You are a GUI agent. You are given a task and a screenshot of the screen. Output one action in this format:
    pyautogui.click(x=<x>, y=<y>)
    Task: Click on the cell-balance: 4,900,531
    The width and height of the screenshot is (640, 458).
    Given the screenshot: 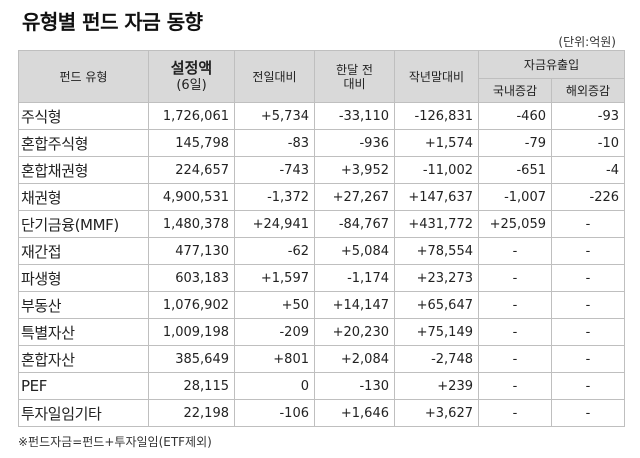 What is the action you would take?
    pyautogui.click(x=191, y=197)
    